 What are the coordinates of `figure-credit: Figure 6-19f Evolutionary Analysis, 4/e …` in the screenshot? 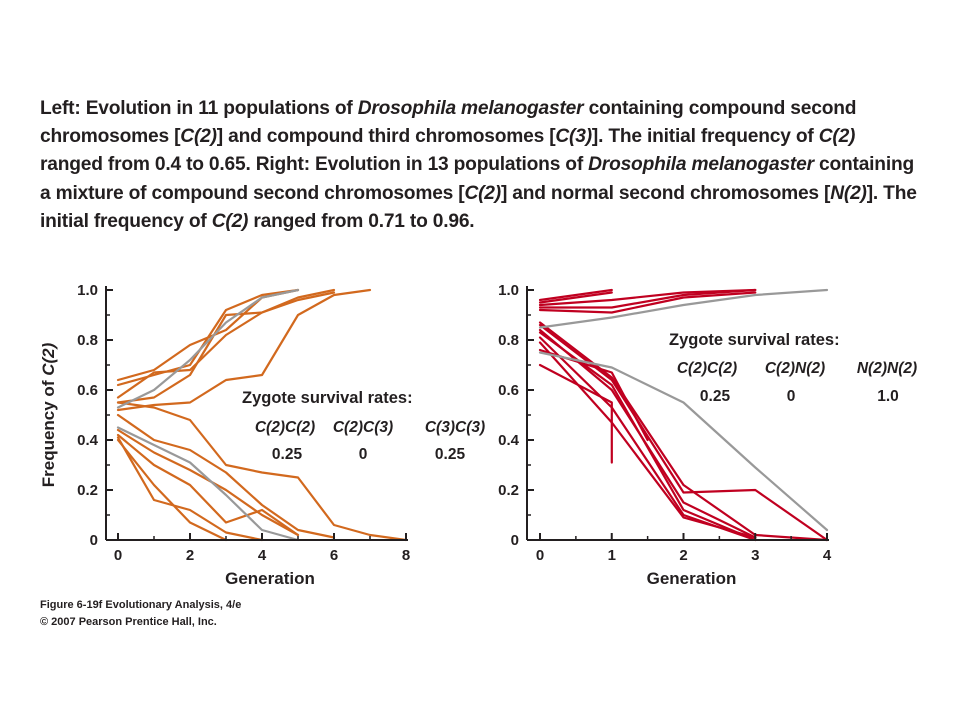 It's located at (140, 614).